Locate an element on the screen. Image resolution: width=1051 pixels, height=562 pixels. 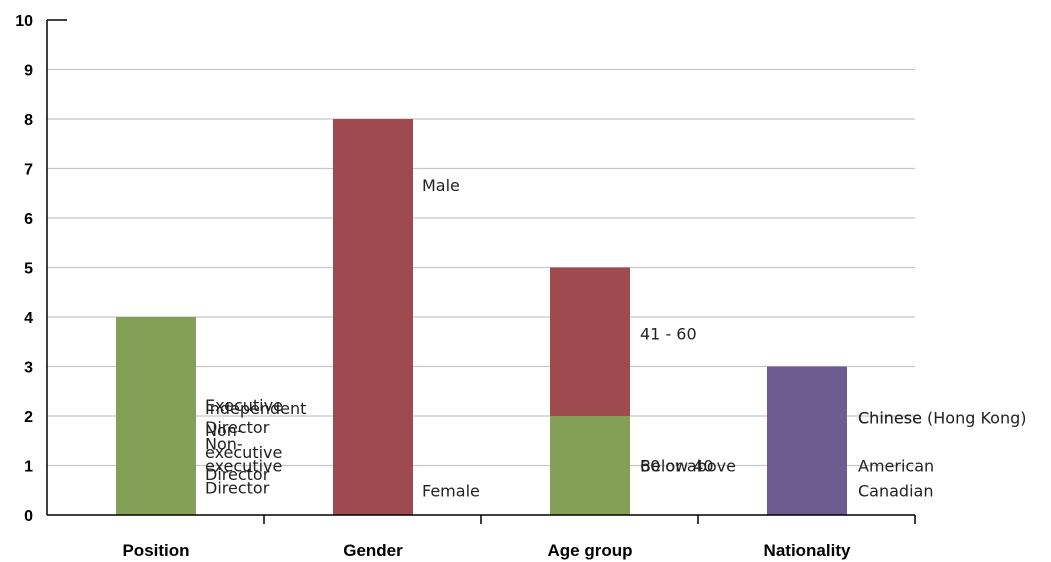
segment-label: Female is located at coordinates (451, 490).